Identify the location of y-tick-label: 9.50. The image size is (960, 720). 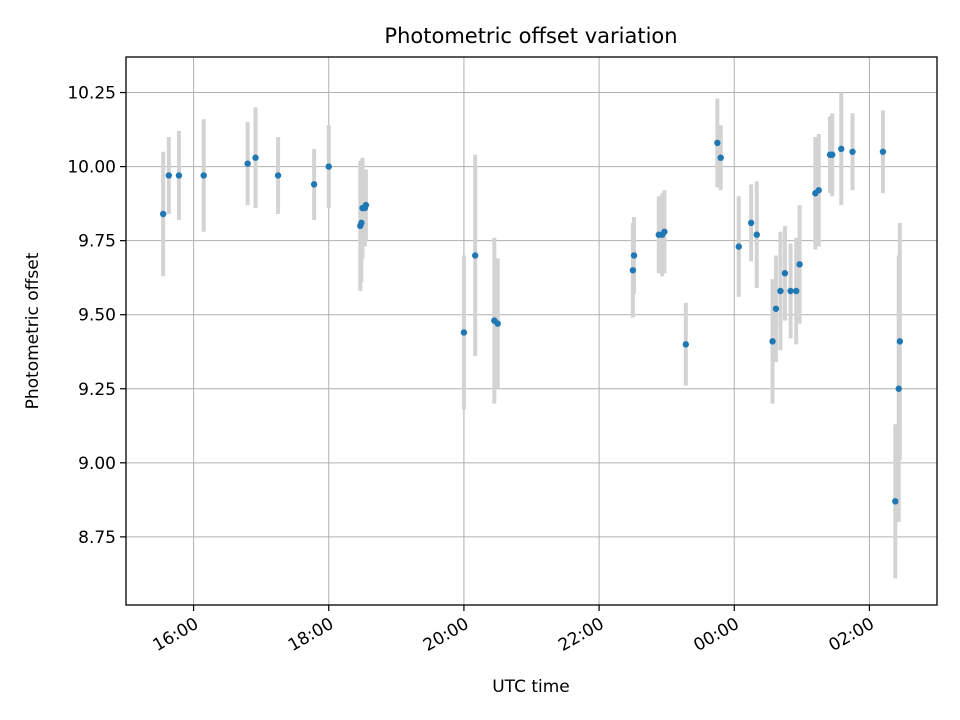
(97, 316).